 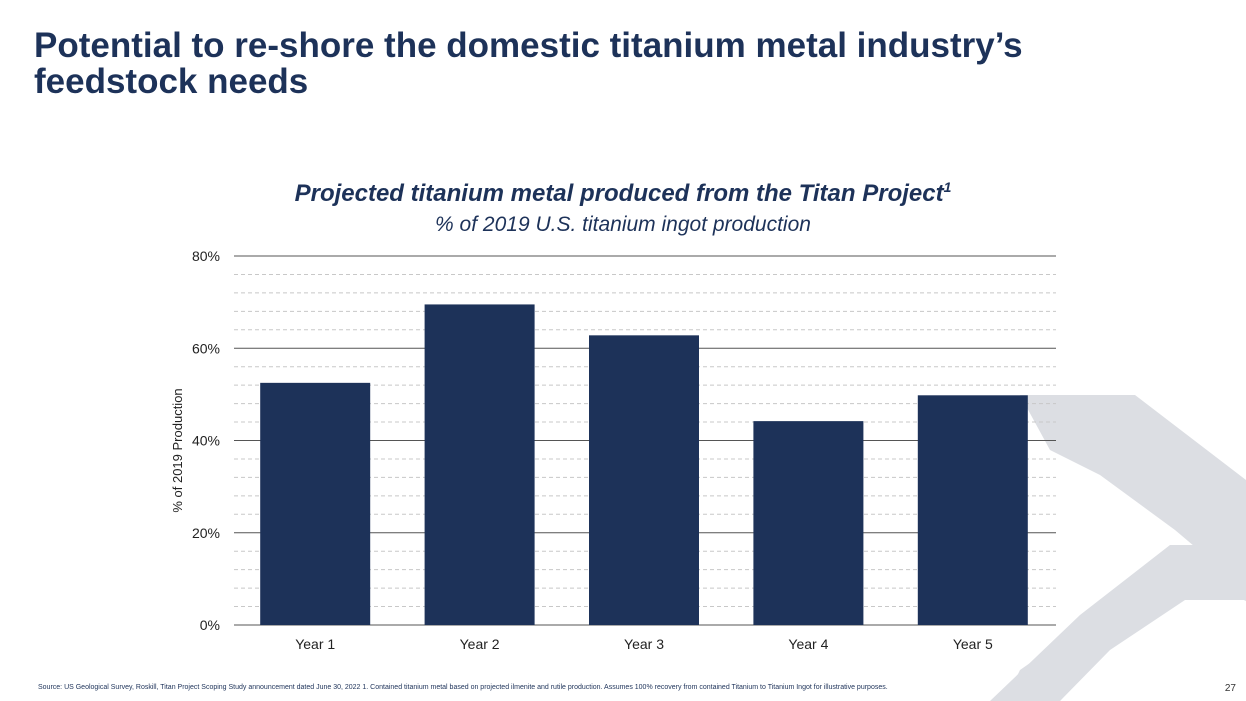 I want to click on y-tick-label: 20%, so click(x=206, y=533).